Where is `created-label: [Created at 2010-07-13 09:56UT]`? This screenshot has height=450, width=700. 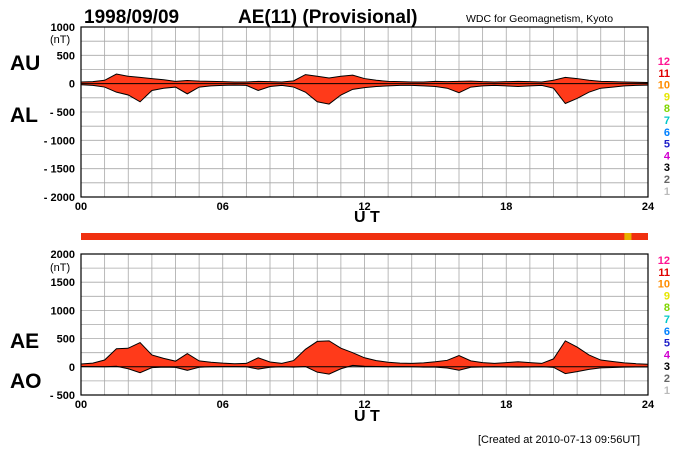 created-label: [Created at 2010-07-13 09:56UT] is located at coordinates (559, 440).